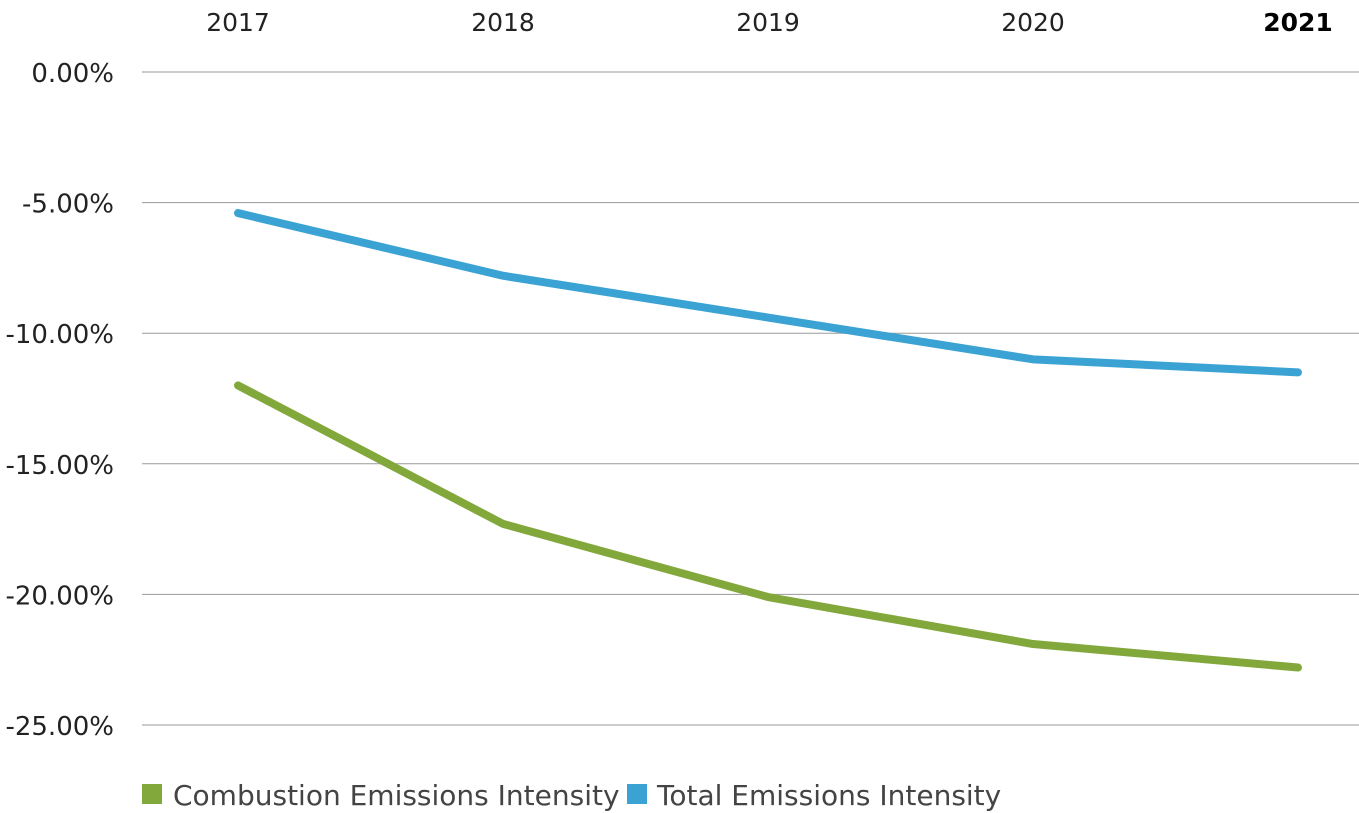 The height and width of the screenshot is (813, 1359). I want to click on y-tick-label: -20.00%, so click(59, 596).